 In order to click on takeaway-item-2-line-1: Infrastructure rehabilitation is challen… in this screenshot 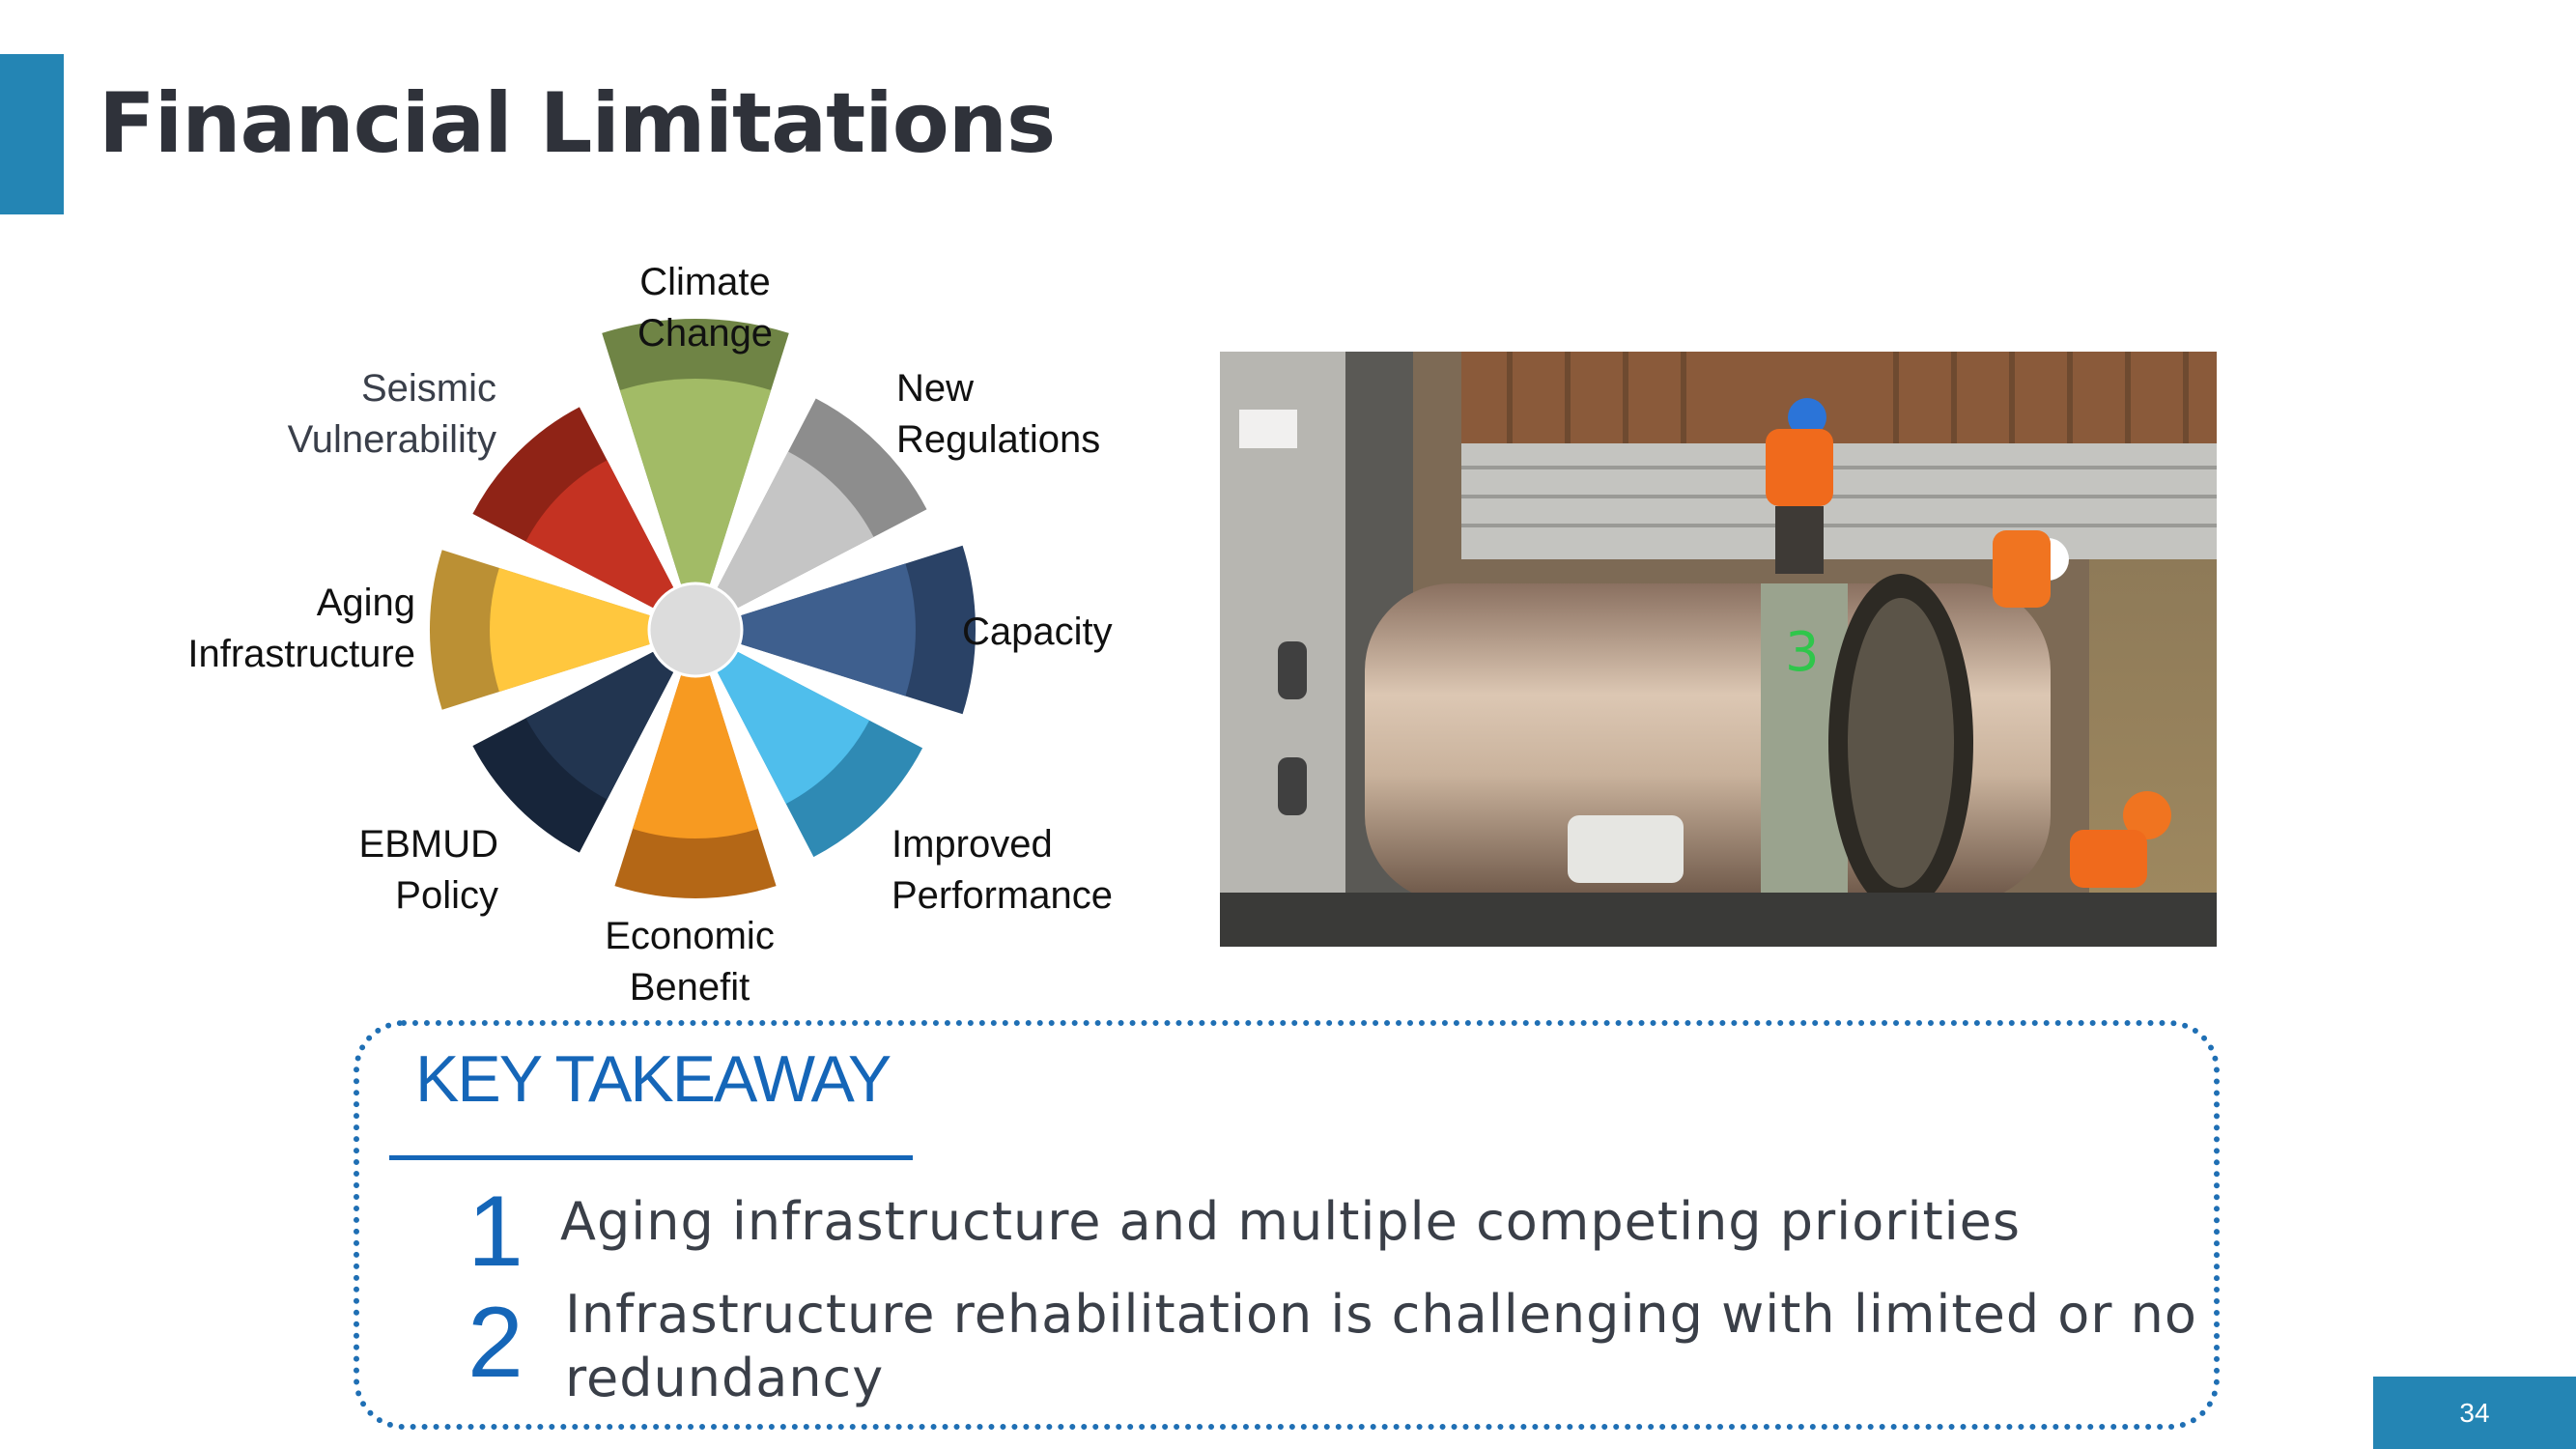, I will do `click(1381, 1314)`.